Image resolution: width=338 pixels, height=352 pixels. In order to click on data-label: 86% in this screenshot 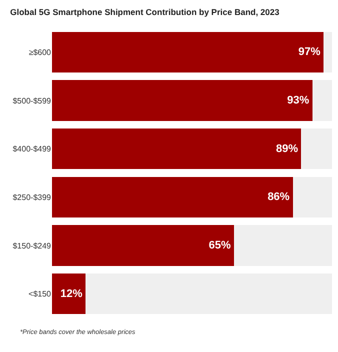, I will do `click(279, 197)`.